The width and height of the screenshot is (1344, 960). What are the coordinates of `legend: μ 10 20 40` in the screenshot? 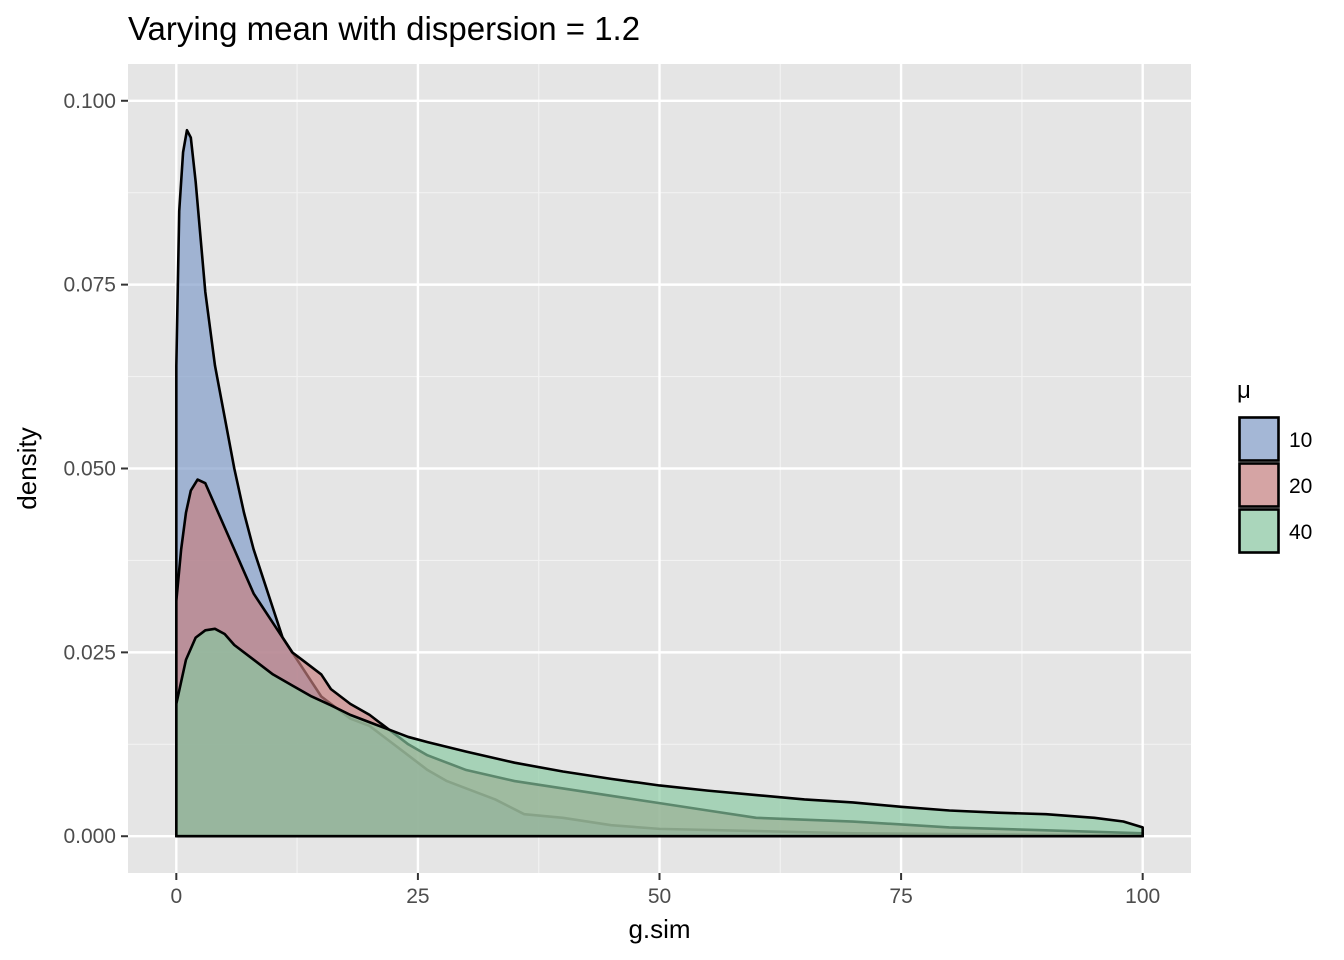 It's located at (1274, 465).